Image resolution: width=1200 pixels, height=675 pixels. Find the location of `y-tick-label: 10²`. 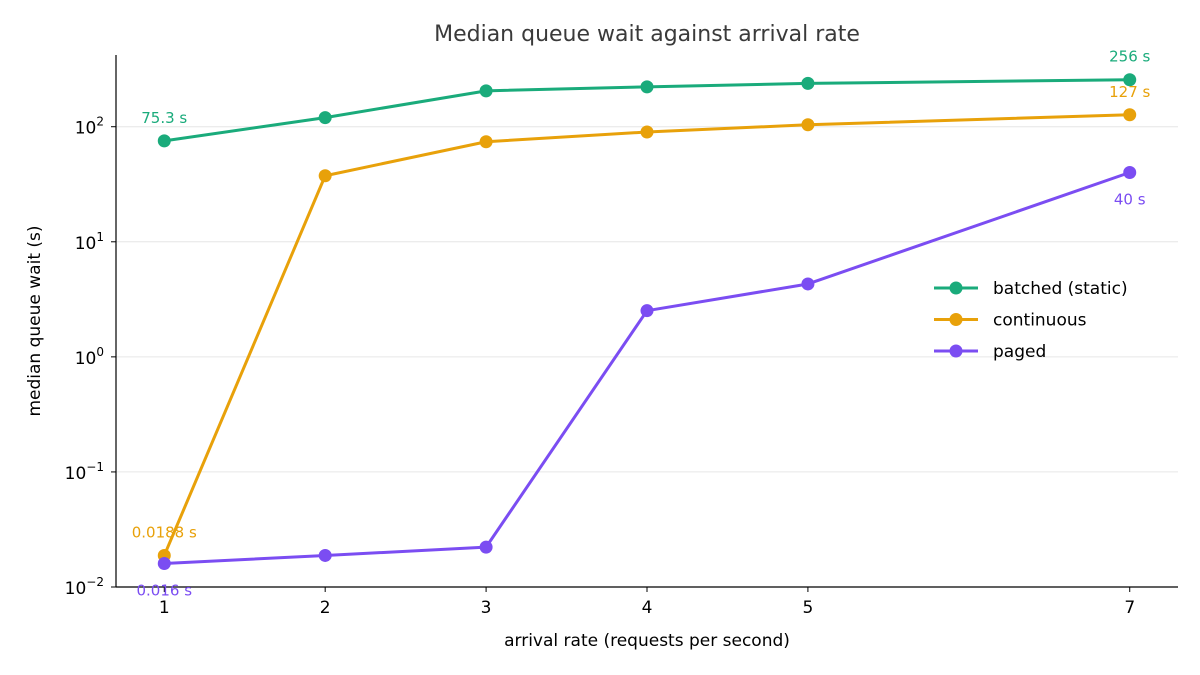

y-tick-label: 10² is located at coordinates (89, 127).